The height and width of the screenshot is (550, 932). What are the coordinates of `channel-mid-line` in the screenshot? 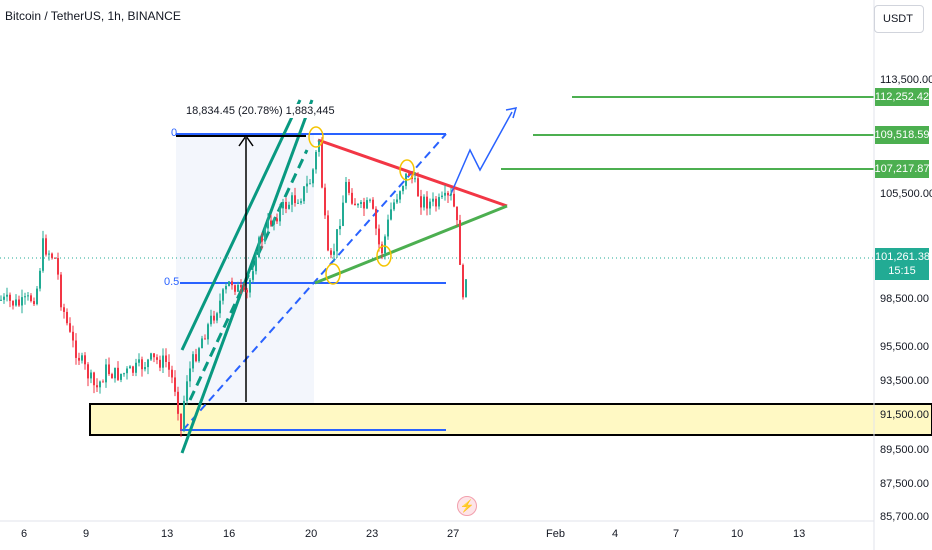 It's located at (248, 275).